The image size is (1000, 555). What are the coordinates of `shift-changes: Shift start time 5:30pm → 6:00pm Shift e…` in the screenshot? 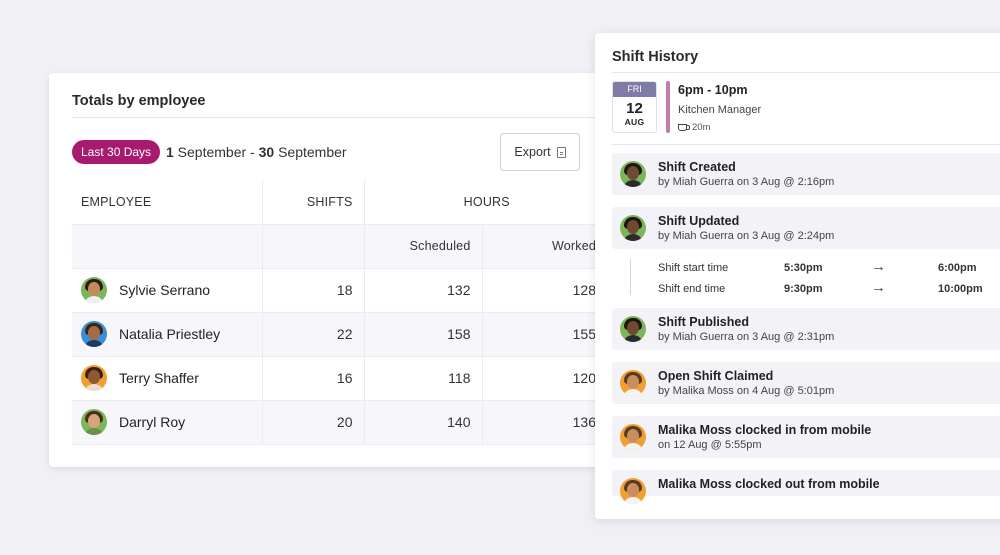 It's located at (806, 277).